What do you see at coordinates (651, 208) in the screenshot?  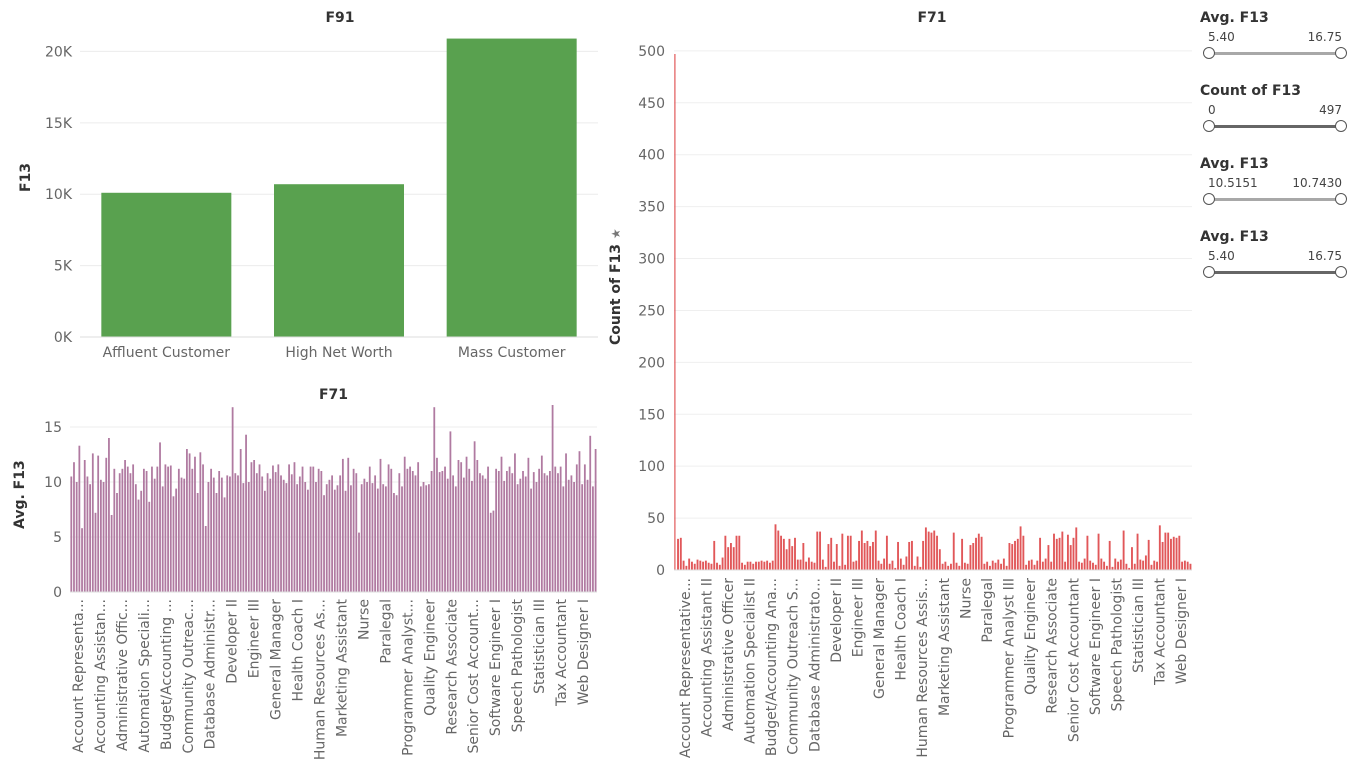 I see `y-tick-label: 350` at bounding box center [651, 208].